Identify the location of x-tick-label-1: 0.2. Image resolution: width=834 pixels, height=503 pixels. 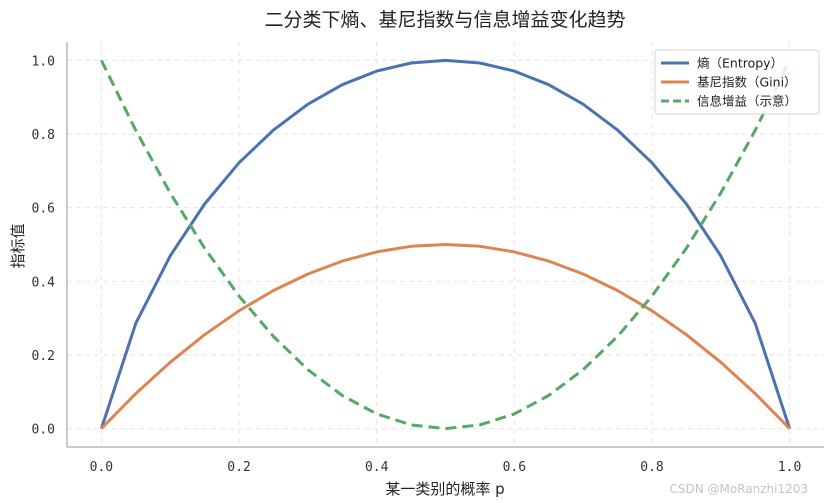
(238, 467).